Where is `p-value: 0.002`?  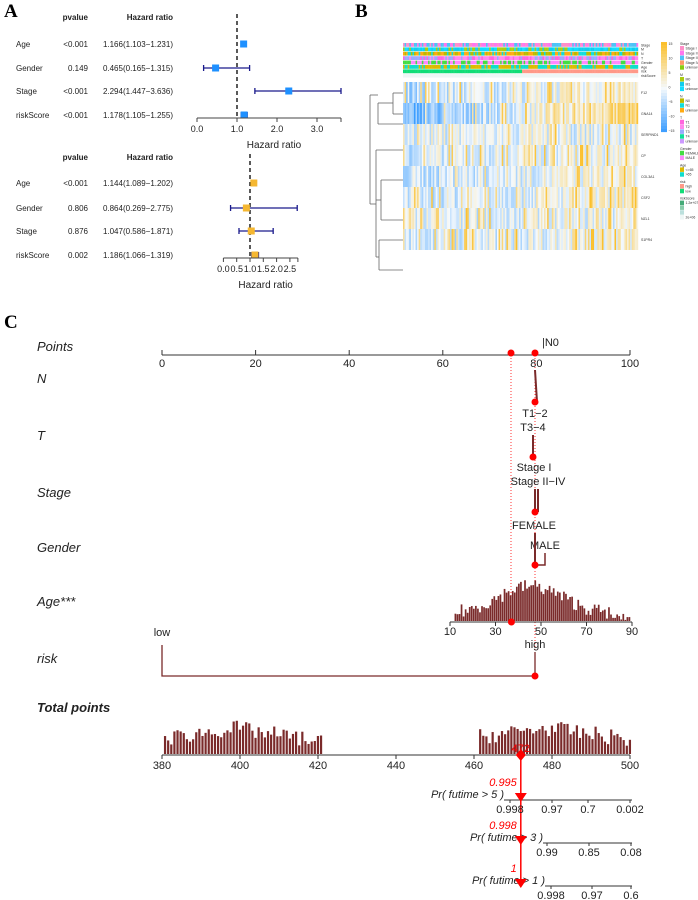
p-value: 0.002 is located at coordinates (78, 255).